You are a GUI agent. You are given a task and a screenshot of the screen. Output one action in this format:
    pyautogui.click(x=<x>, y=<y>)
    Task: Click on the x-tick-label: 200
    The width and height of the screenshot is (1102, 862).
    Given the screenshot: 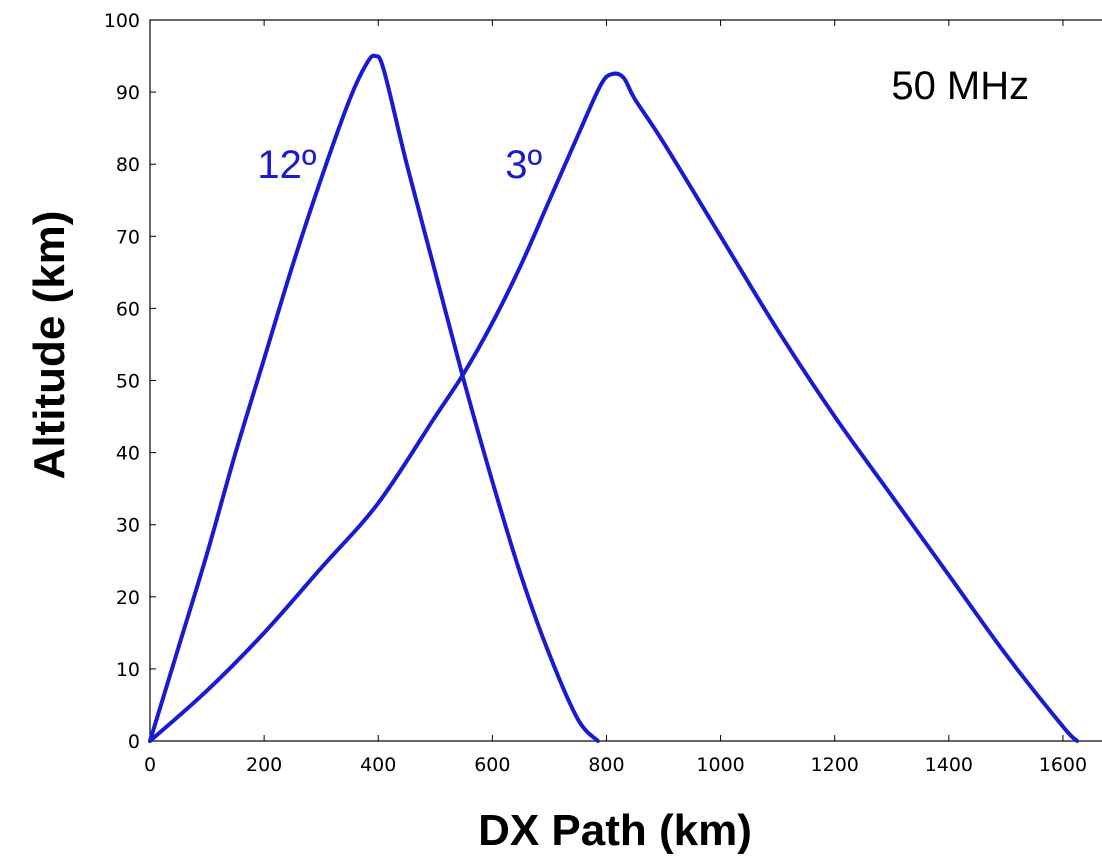 What is the action you would take?
    pyautogui.click(x=264, y=765)
    